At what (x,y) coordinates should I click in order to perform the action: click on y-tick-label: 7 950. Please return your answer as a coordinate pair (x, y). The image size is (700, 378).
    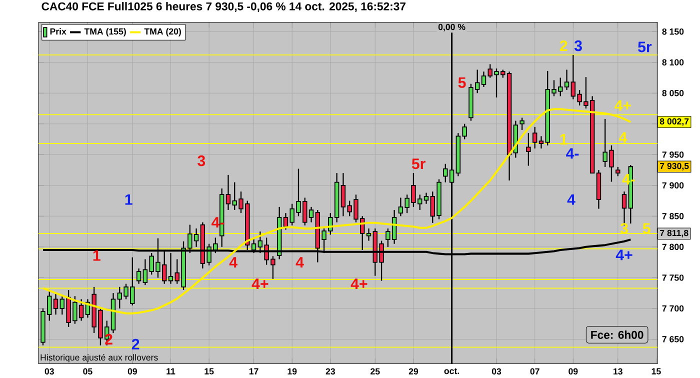
    Looking at the image, I should click on (673, 155).